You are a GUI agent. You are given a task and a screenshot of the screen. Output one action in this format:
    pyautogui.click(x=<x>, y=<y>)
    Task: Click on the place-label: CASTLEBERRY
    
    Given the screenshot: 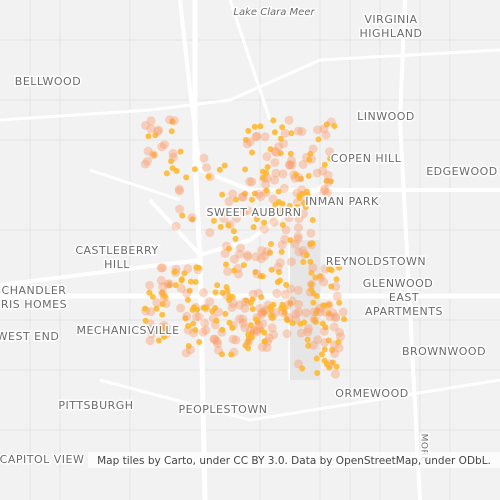 What is the action you would take?
    pyautogui.click(x=116, y=250)
    